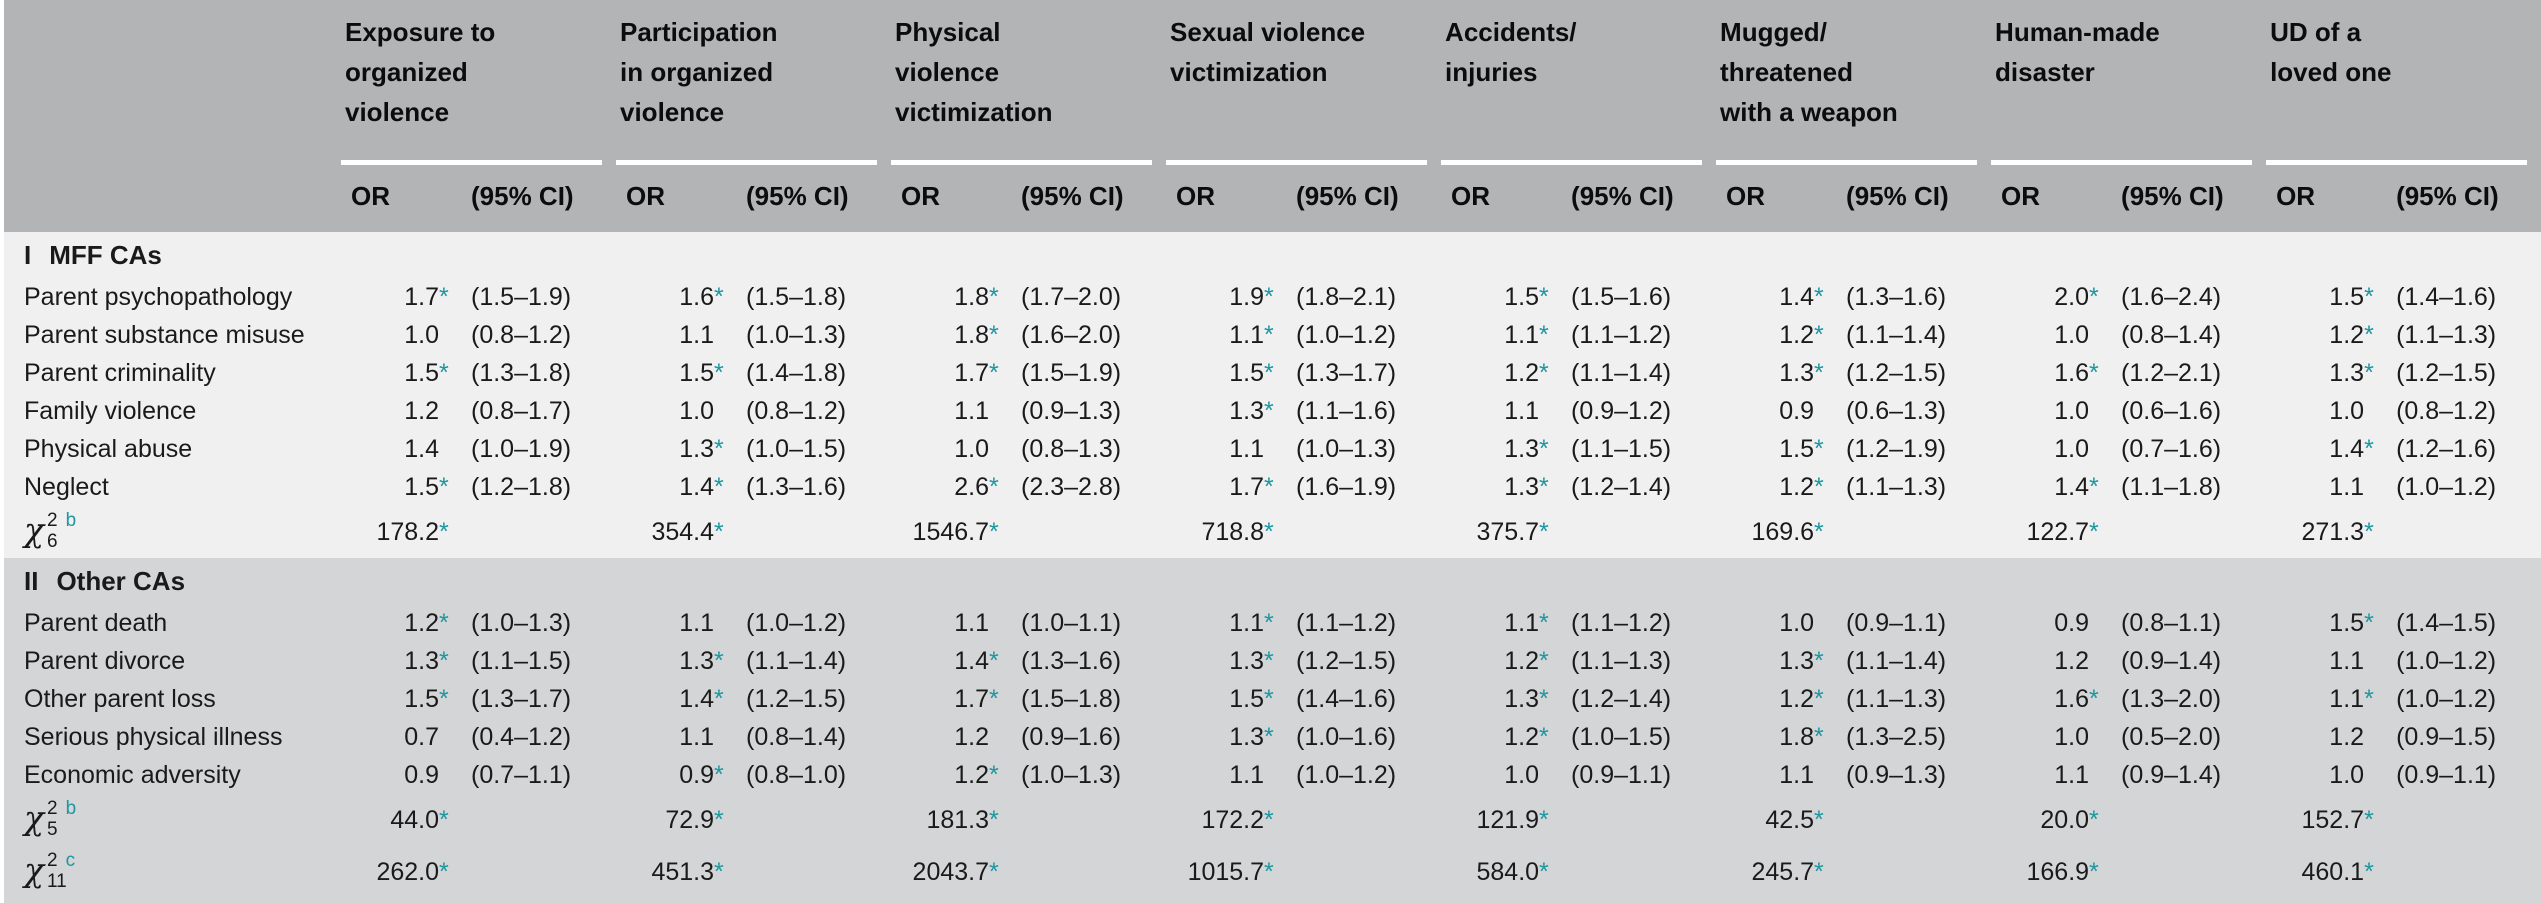  What do you see at coordinates (972, 296) in the screenshot?
I see `odds-ratio-number: 1.8` at bounding box center [972, 296].